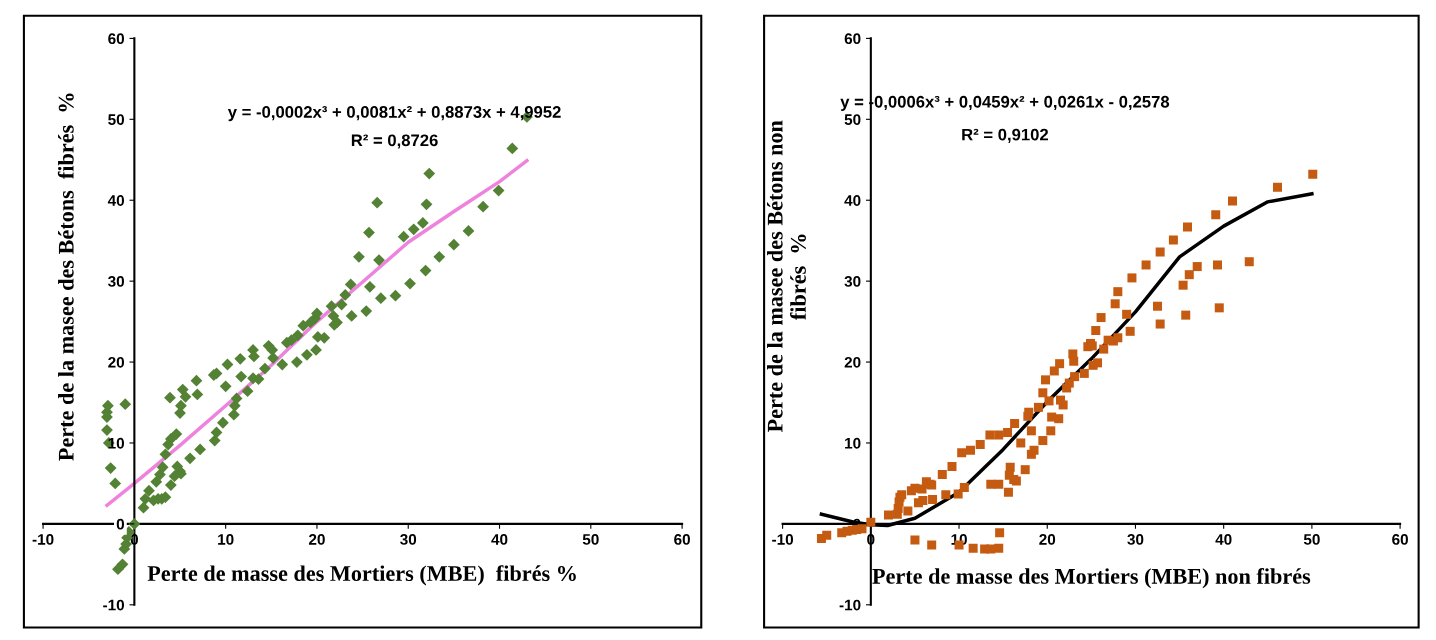  Describe the element at coordinates (1005, 135) in the screenshot. I see `annotation: R² = 0,9102` at that location.